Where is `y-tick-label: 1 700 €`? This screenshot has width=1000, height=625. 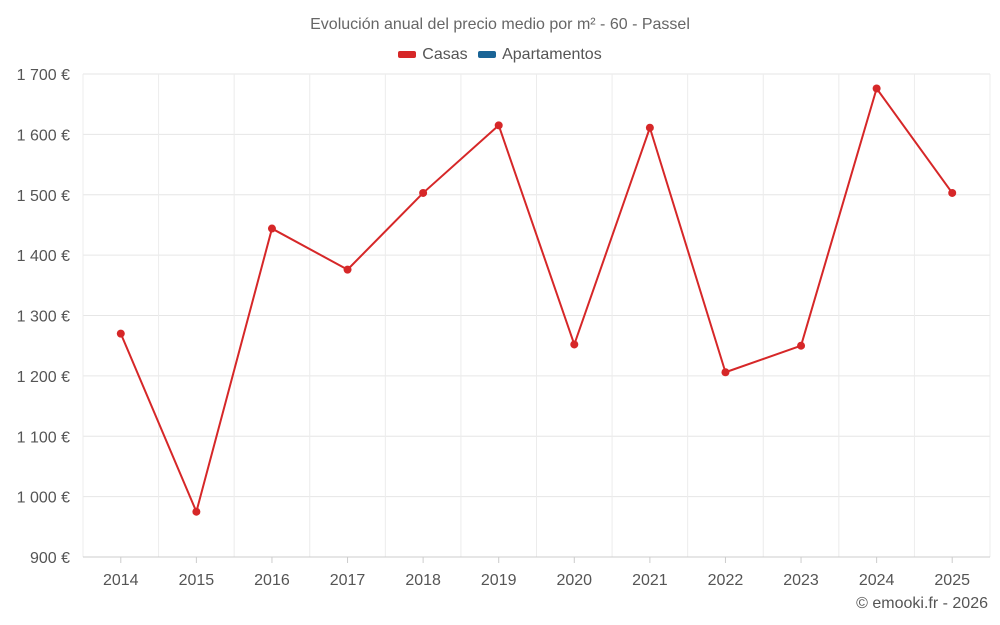
y-tick-label: 1 700 € is located at coordinates (43, 75).